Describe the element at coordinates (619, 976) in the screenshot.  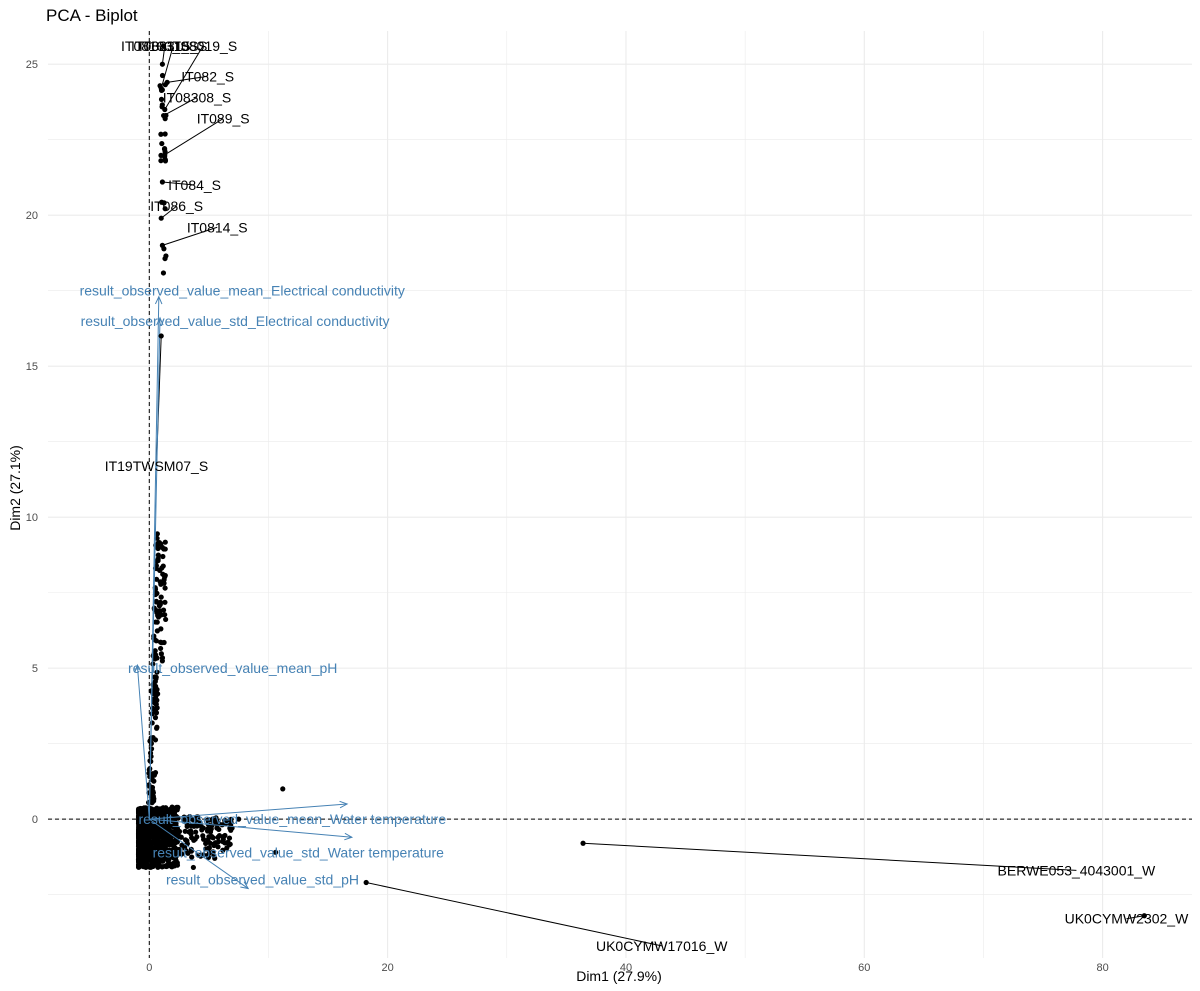
I see `x-axis-title: Dim1 (27.9%)` at that location.